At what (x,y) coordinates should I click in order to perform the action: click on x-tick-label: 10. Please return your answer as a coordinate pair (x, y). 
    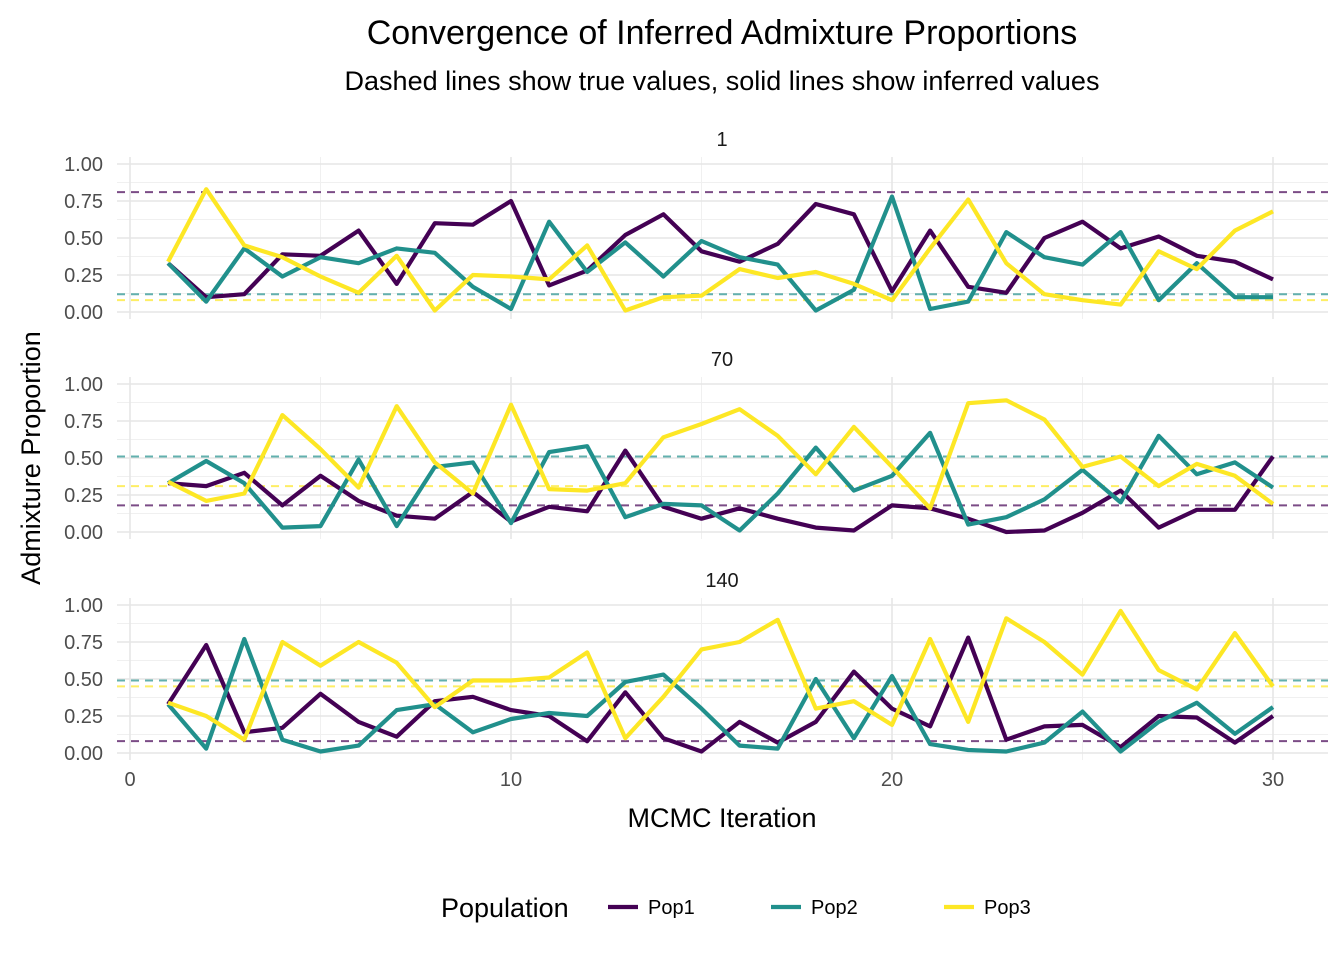
    Looking at the image, I should click on (511, 780).